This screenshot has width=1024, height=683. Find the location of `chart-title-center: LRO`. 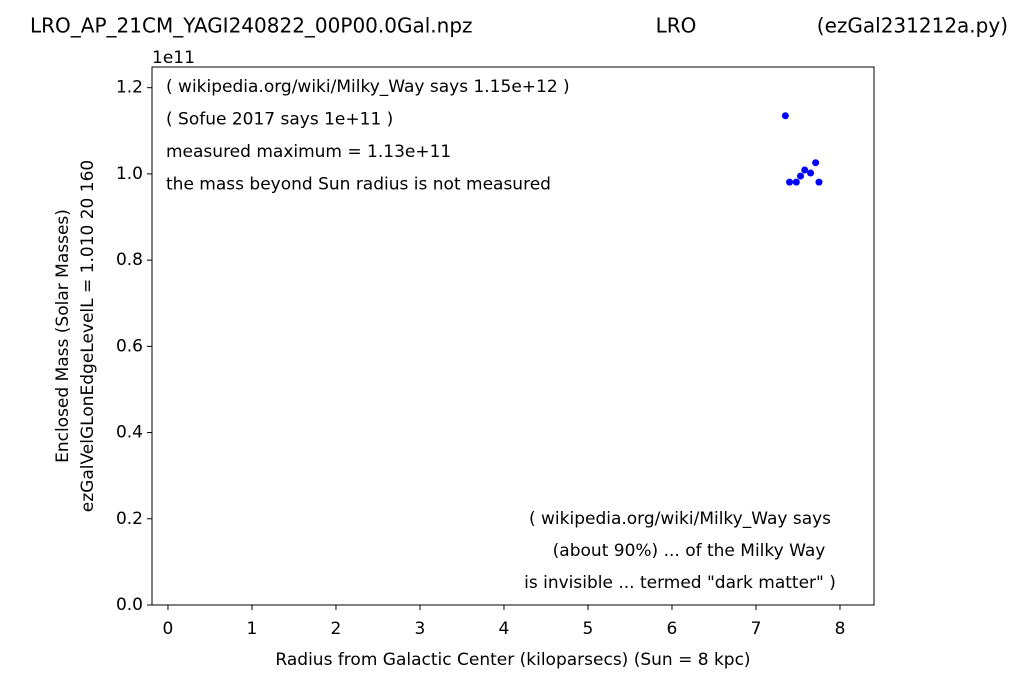

chart-title-center: LRO is located at coordinates (676, 26).